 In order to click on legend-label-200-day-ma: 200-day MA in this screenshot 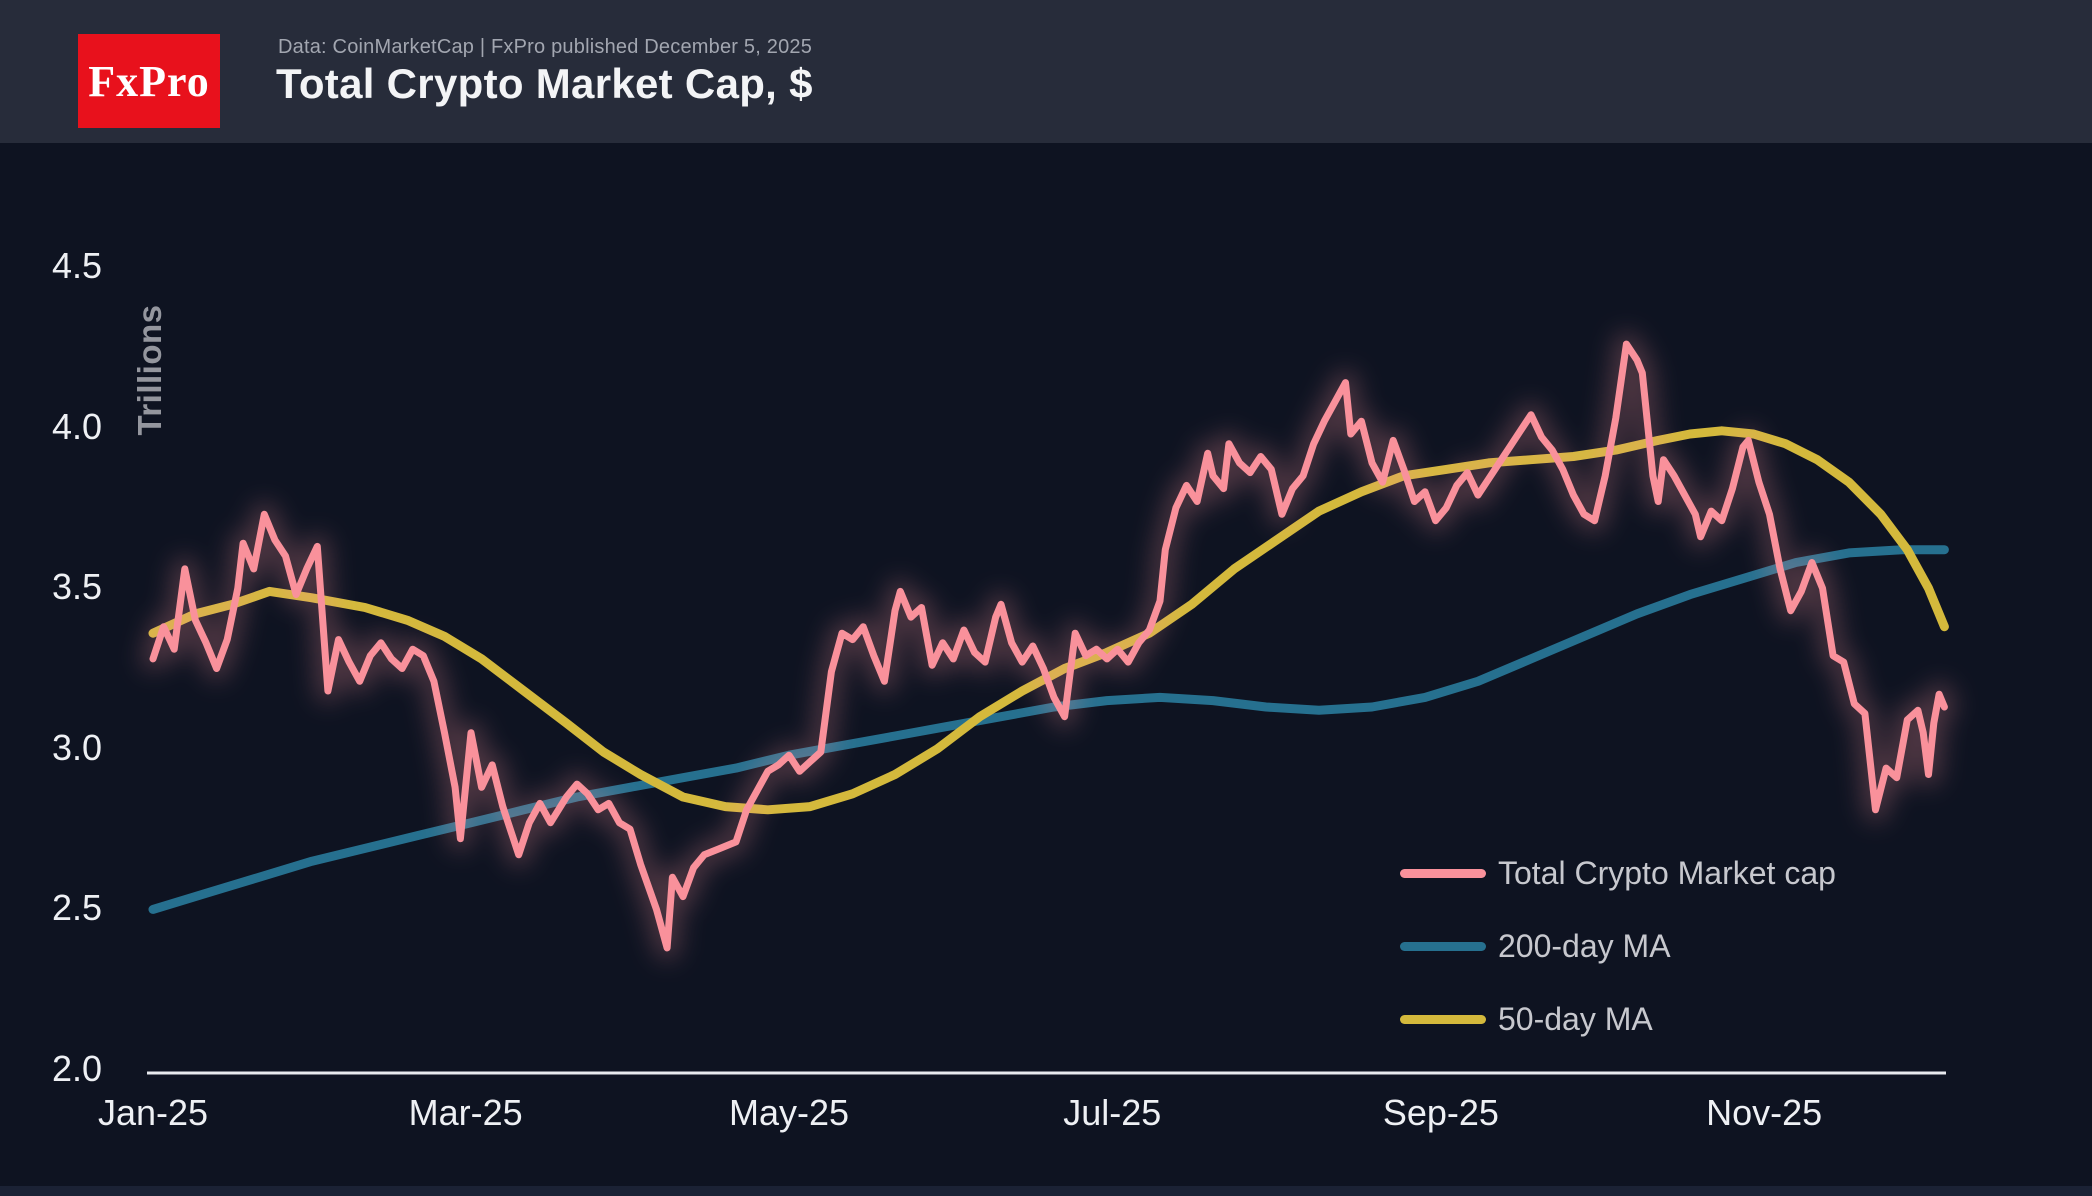, I will do `click(1584, 945)`.